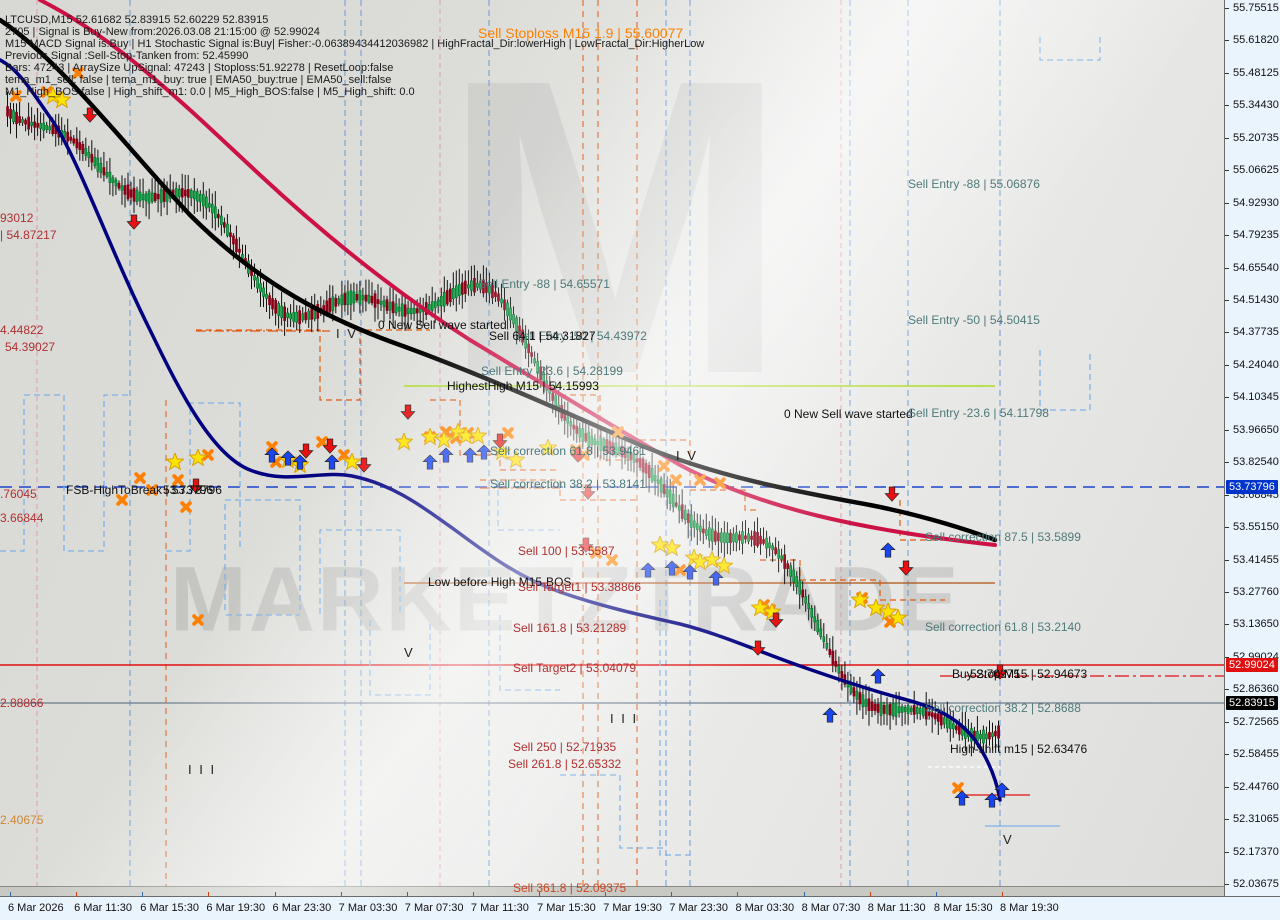 This screenshot has height=920, width=1280. Describe the element at coordinates (368, 908) in the screenshot. I see `time-tick: 7 Mar 03:30` at that location.